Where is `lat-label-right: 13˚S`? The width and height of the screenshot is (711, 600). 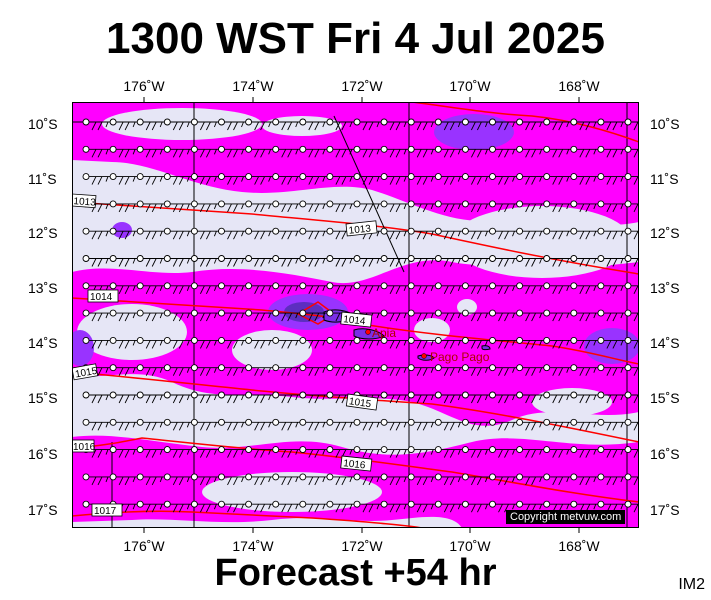 lat-label-right: 13˚S is located at coordinates (665, 288).